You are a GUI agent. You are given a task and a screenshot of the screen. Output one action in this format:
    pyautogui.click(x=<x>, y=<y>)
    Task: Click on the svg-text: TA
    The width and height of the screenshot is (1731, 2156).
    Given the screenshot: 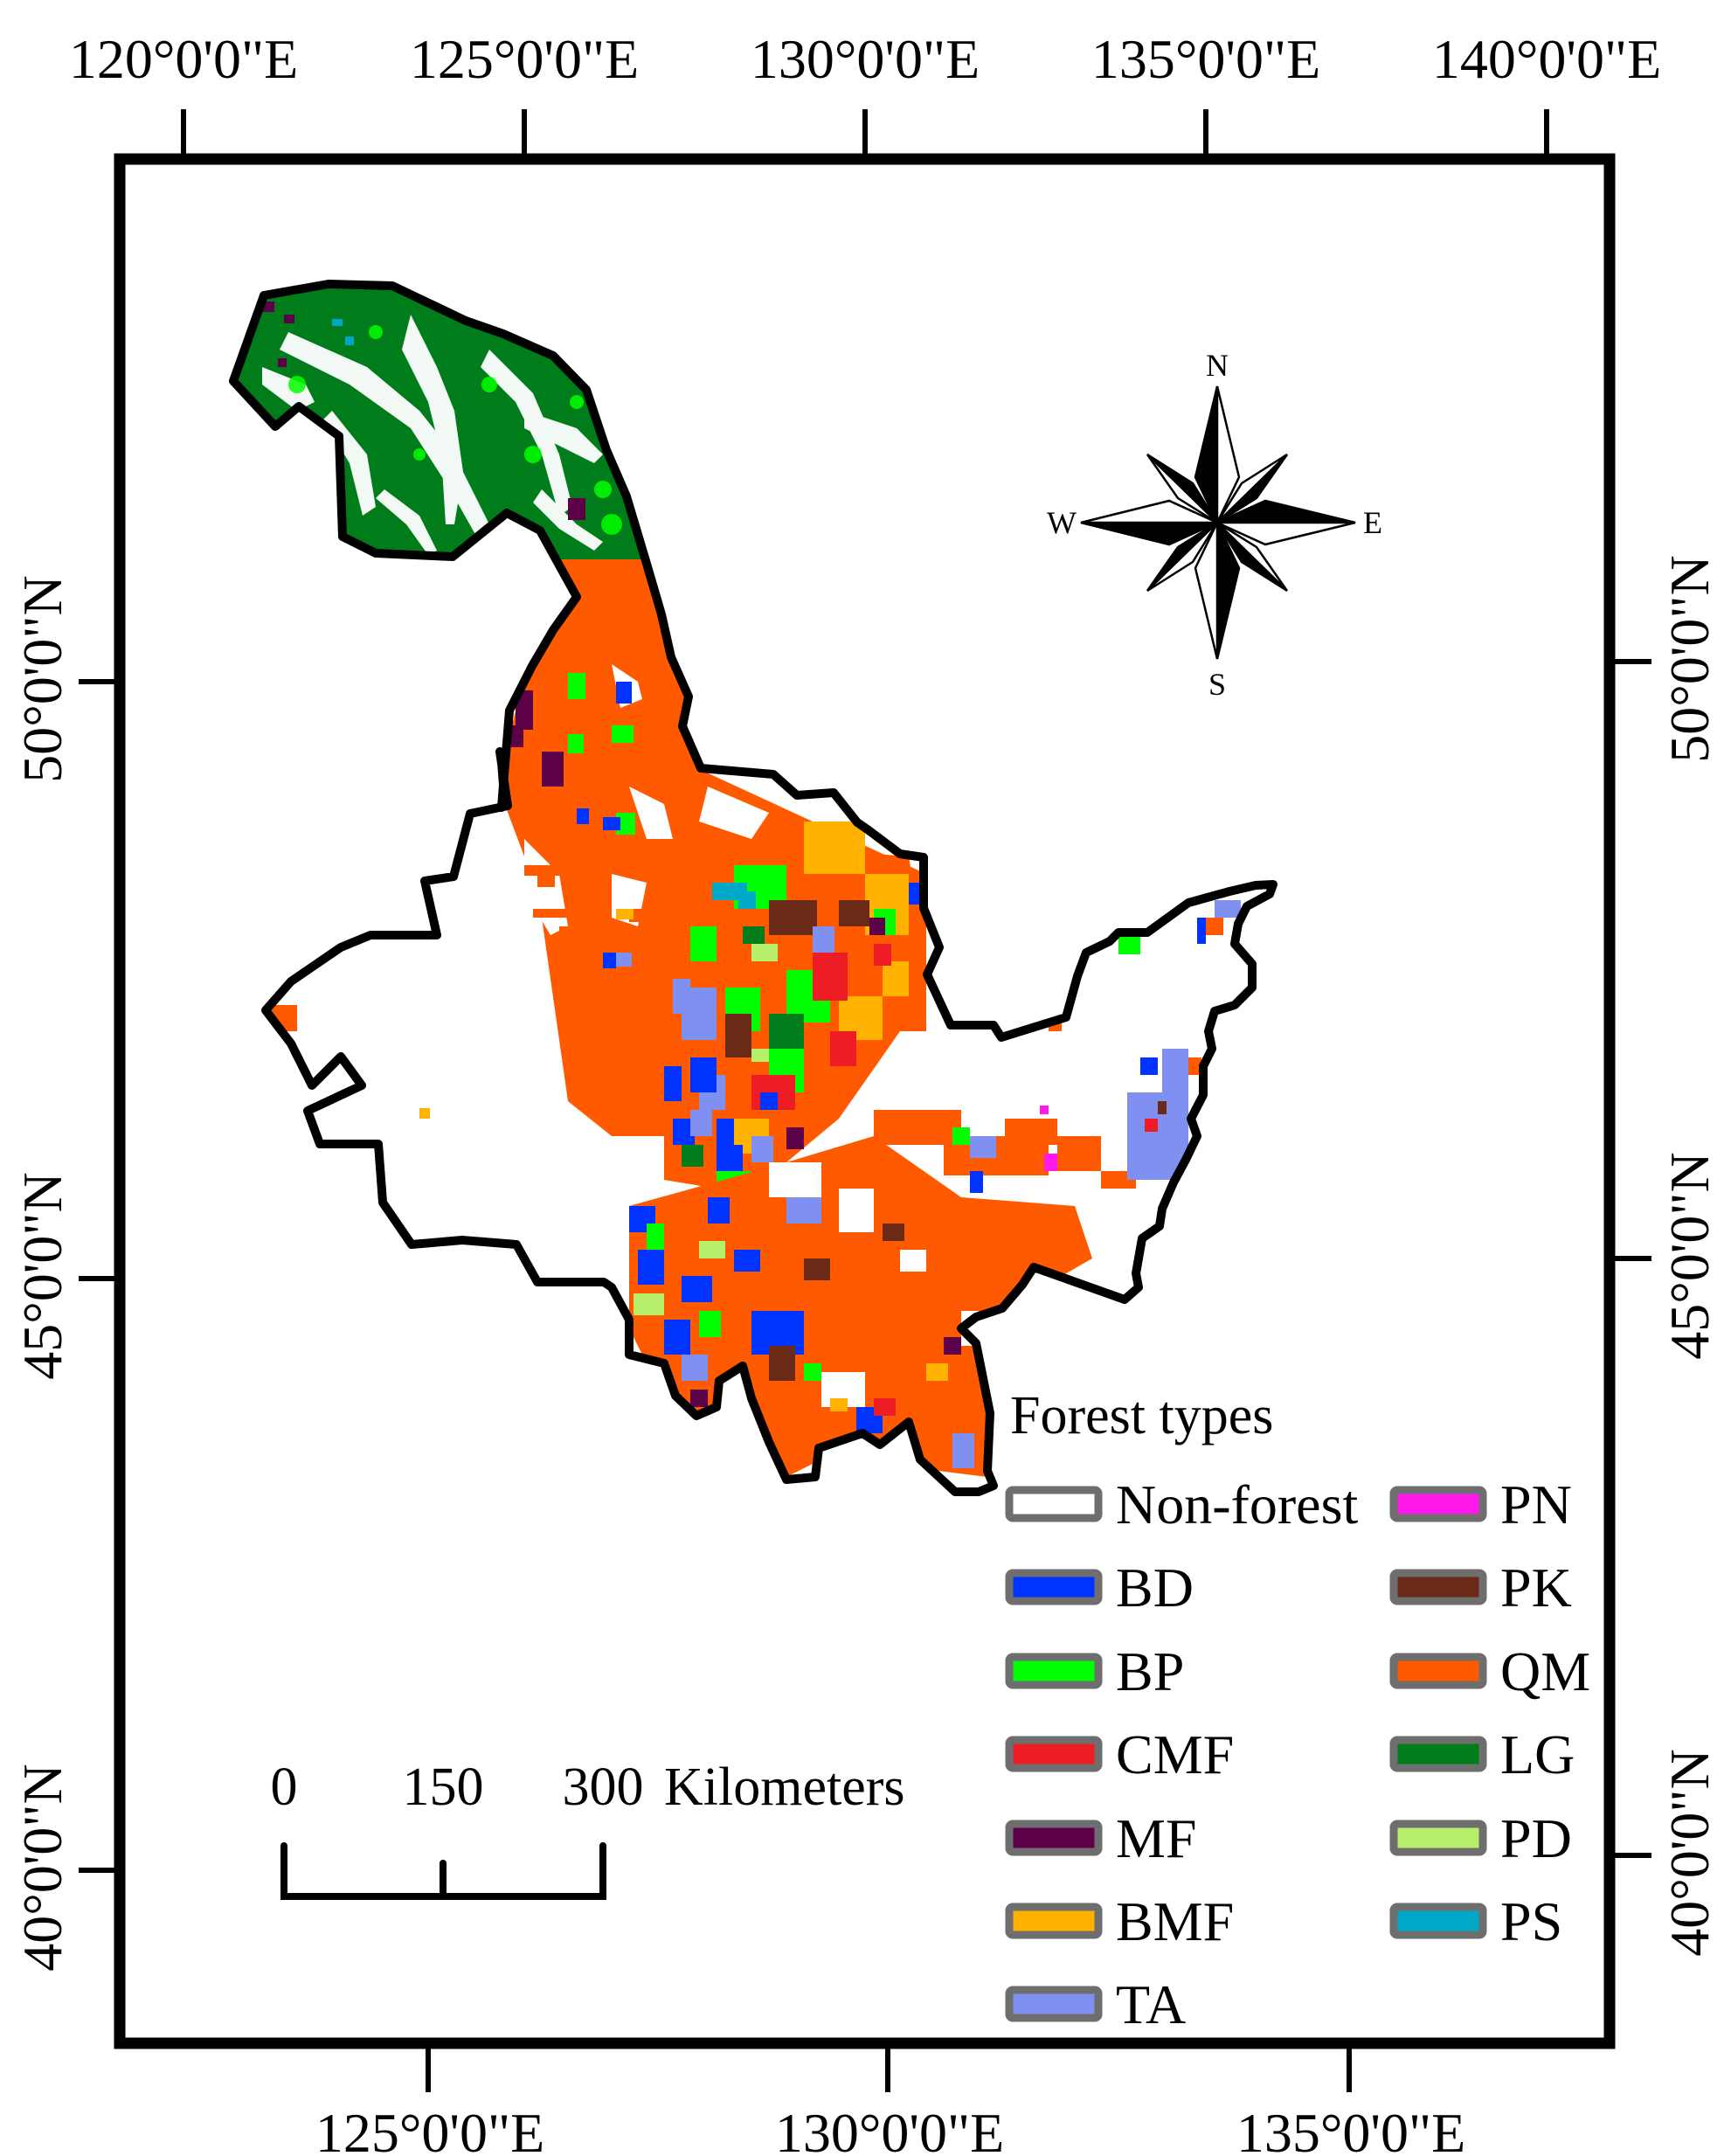 What is the action you would take?
    pyautogui.click(x=1151, y=2004)
    